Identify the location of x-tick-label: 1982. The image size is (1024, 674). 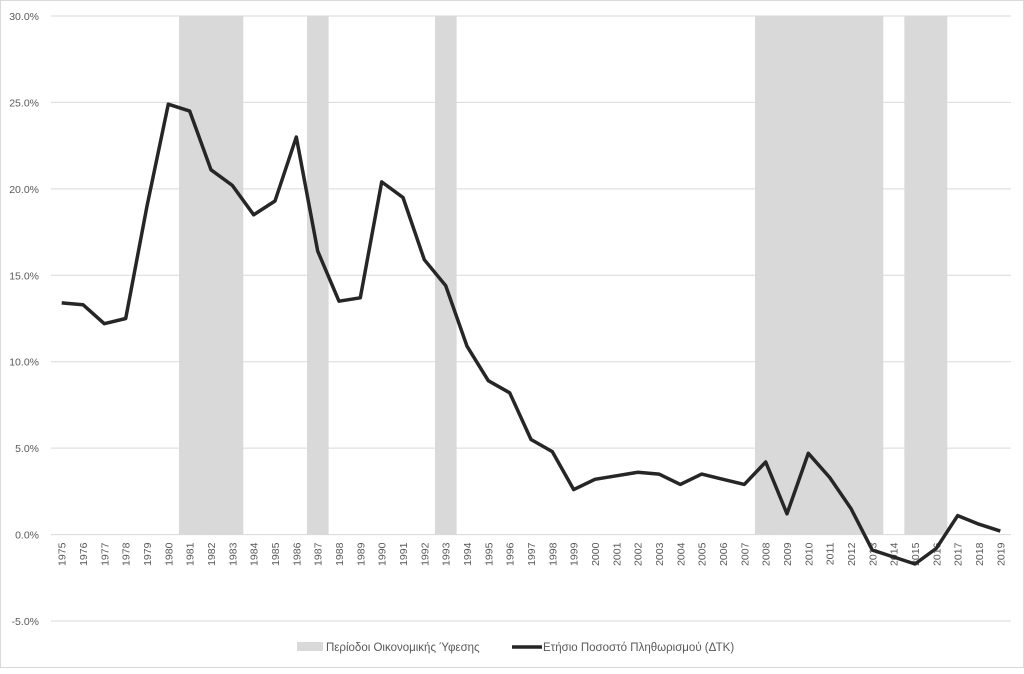
(212, 554).